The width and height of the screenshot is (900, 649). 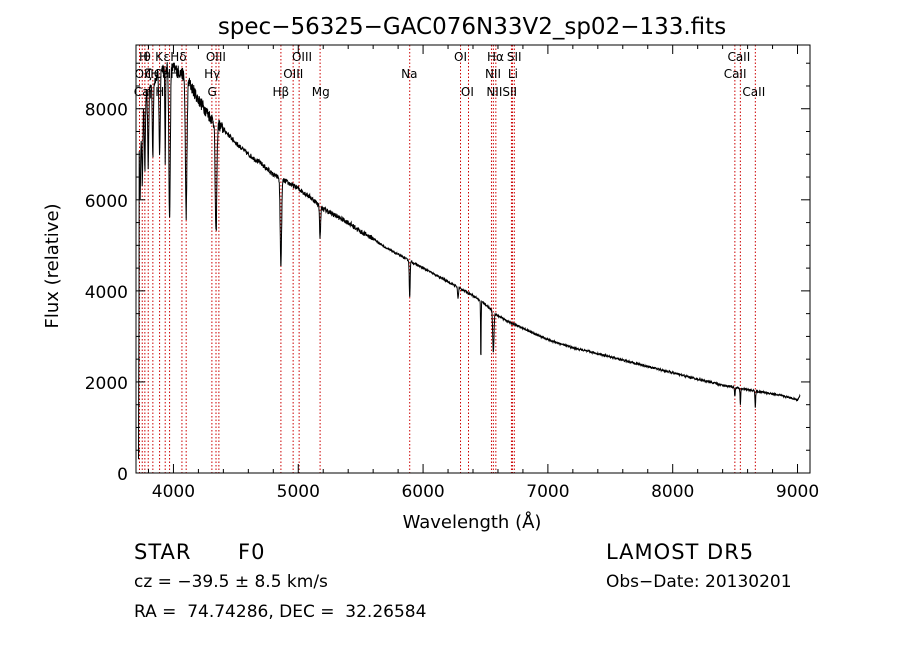 What do you see at coordinates (159, 57) in the screenshot?
I see `line-marker-label: K` at bounding box center [159, 57].